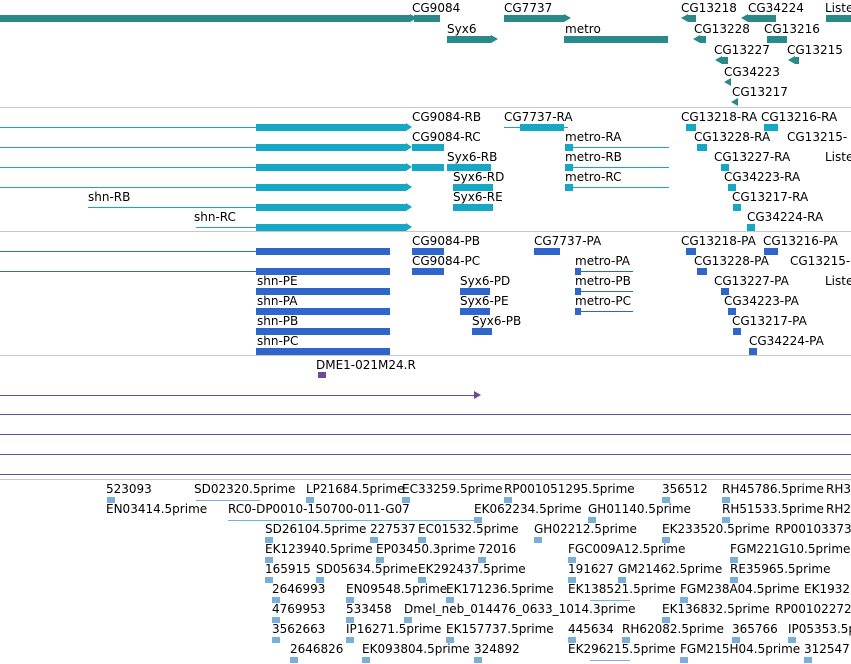  What do you see at coordinates (692, 18) in the screenshot?
I see `gene-feature-cg13218` at bounding box center [692, 18].